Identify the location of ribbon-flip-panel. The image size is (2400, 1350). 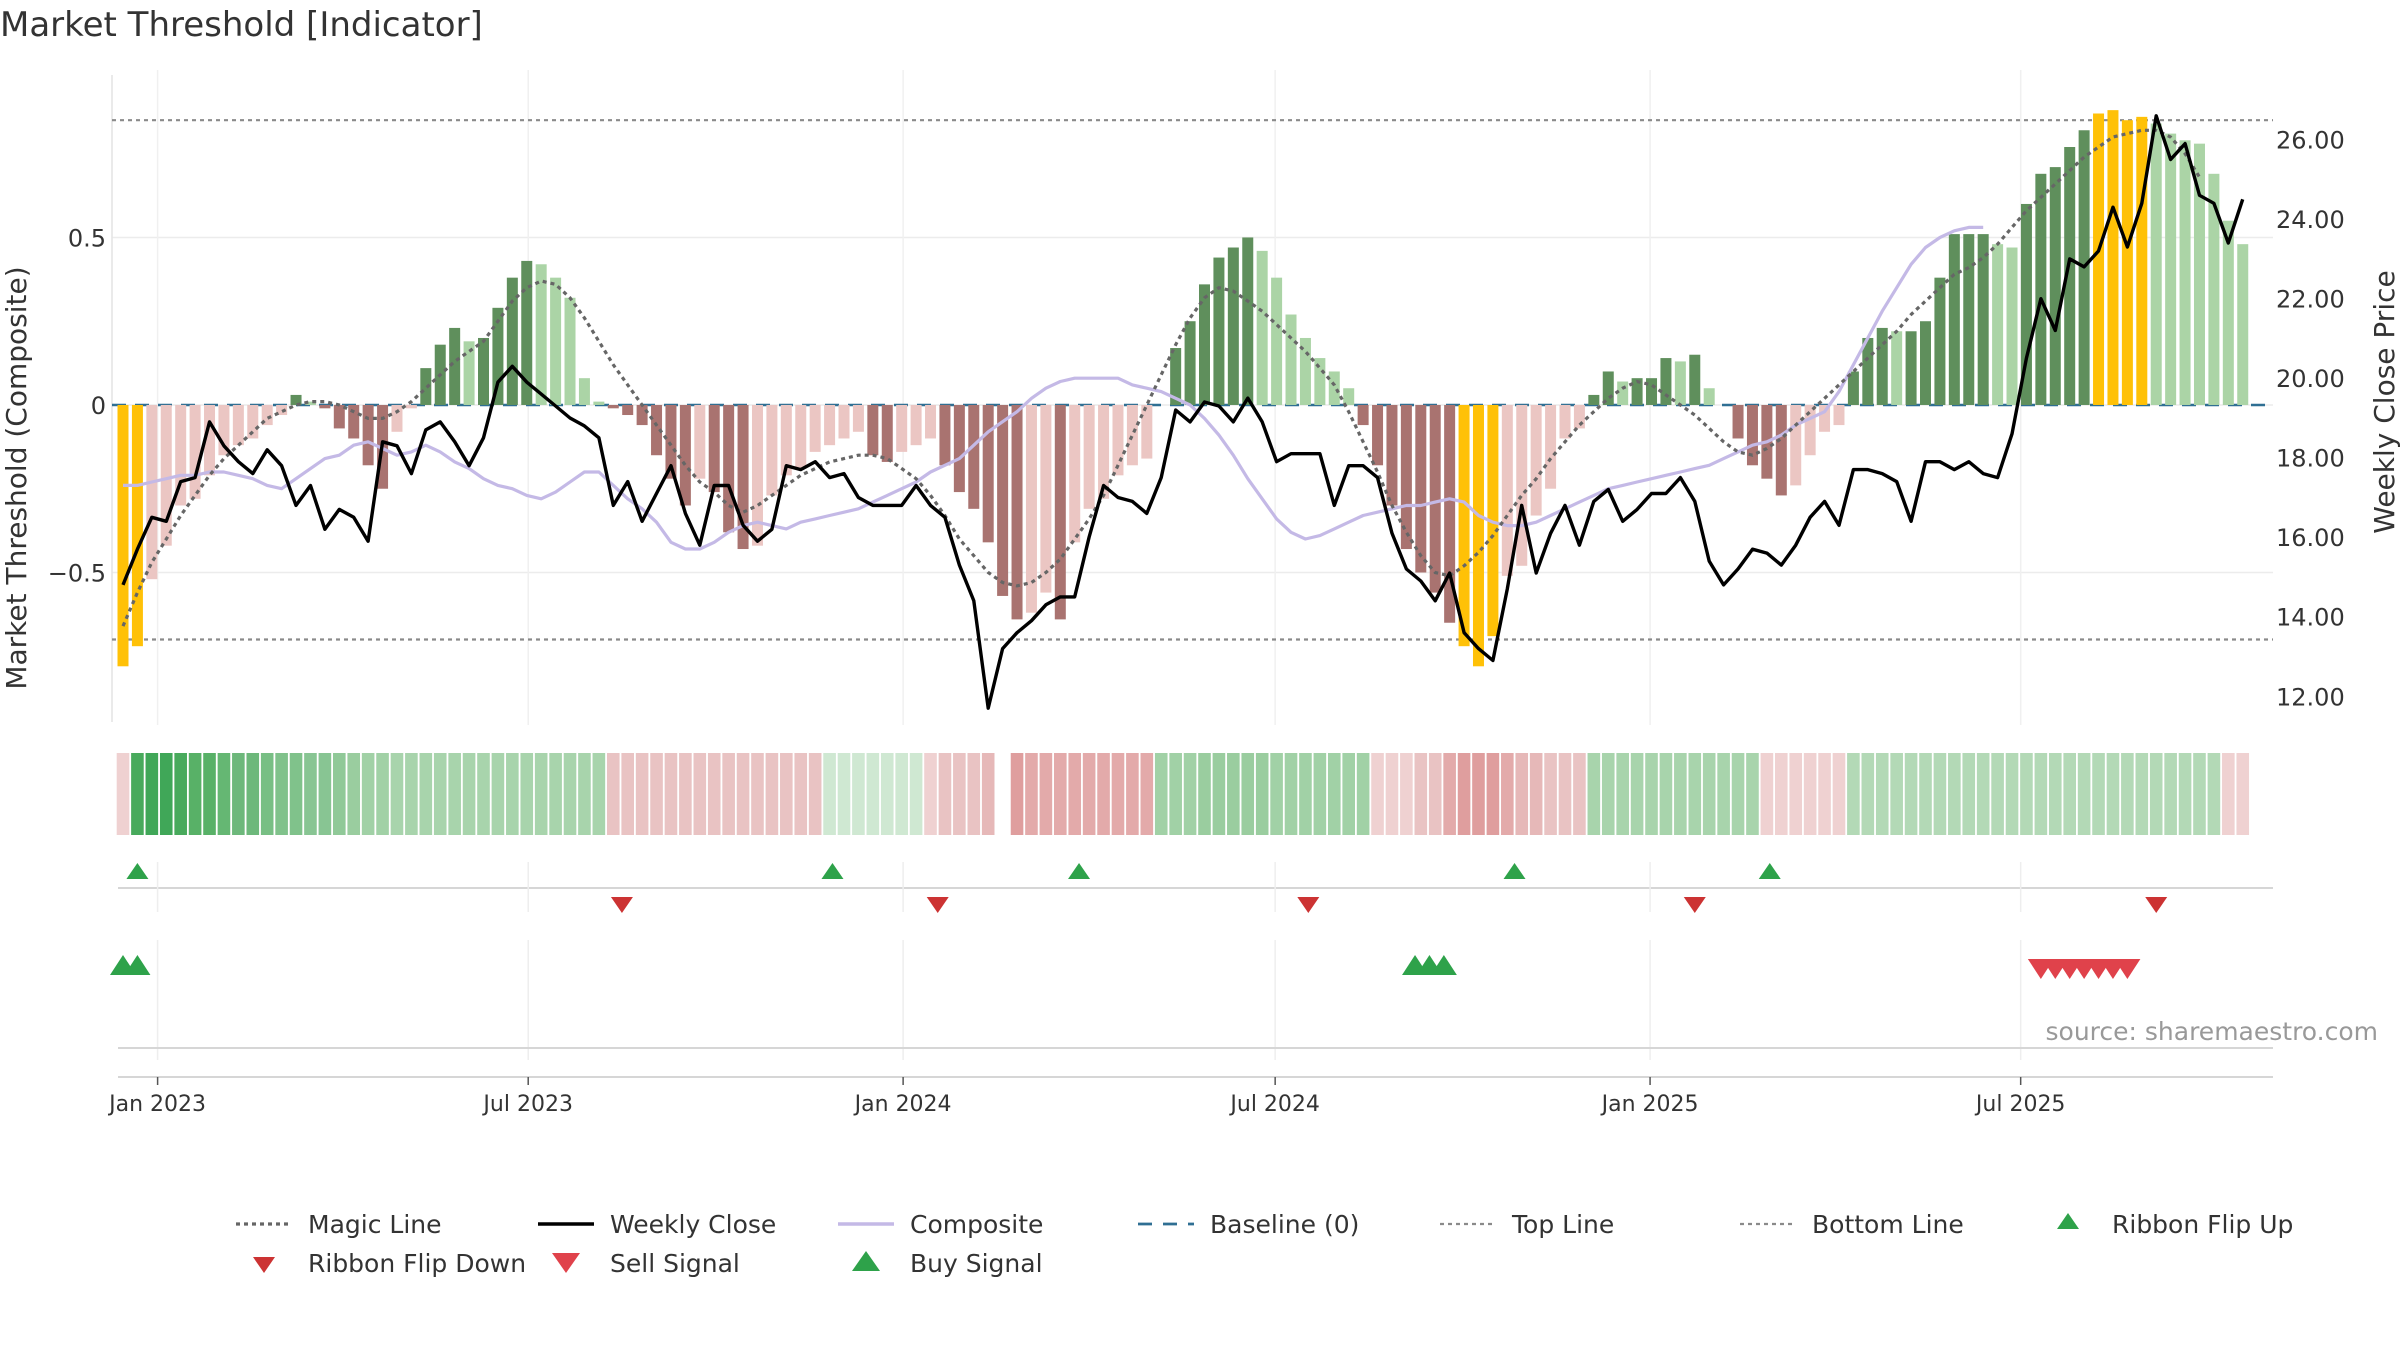
(1195, 887).